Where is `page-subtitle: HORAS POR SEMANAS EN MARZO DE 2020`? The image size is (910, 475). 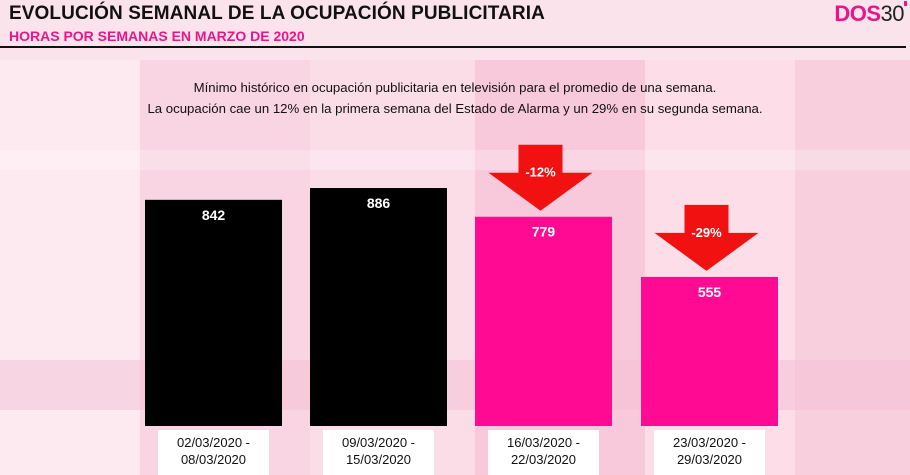 page-subtitle: HORAS POR SEMANAS EN MARZO DE 2020 is located at coordinates (157, 36).